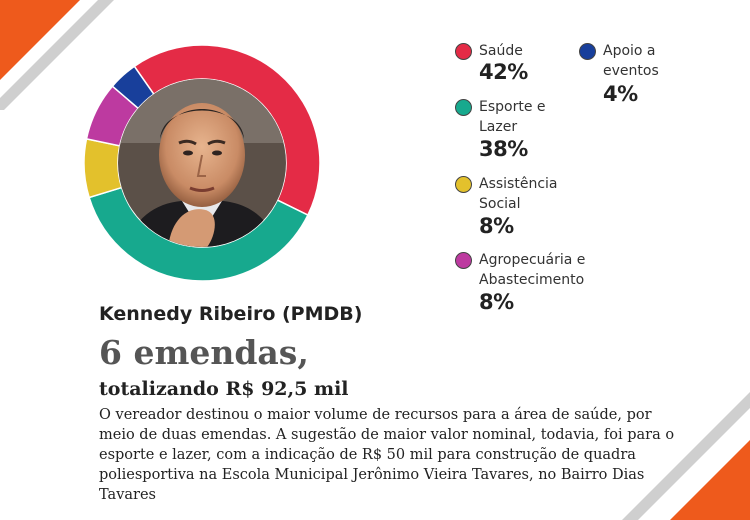 The height and width of the screenshot is (520, 750). I want to click on legend-value: 42%, so click(503, 72).